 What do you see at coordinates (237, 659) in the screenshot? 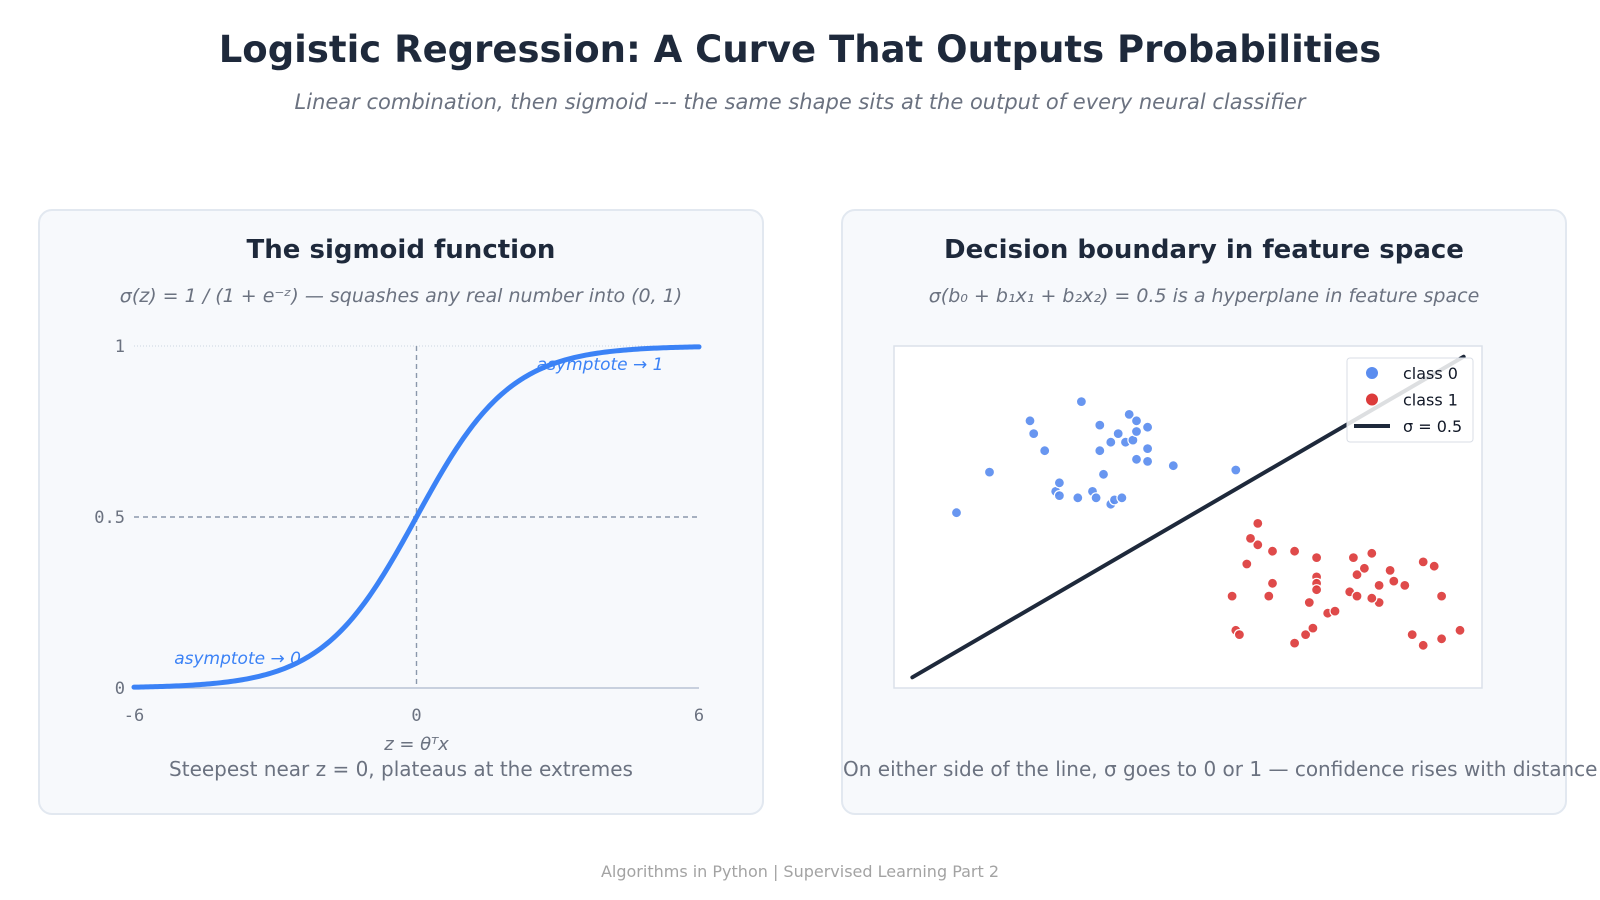
I see `asymptote-zero-label: asymptote → 0` at bounding box center [237, 659].